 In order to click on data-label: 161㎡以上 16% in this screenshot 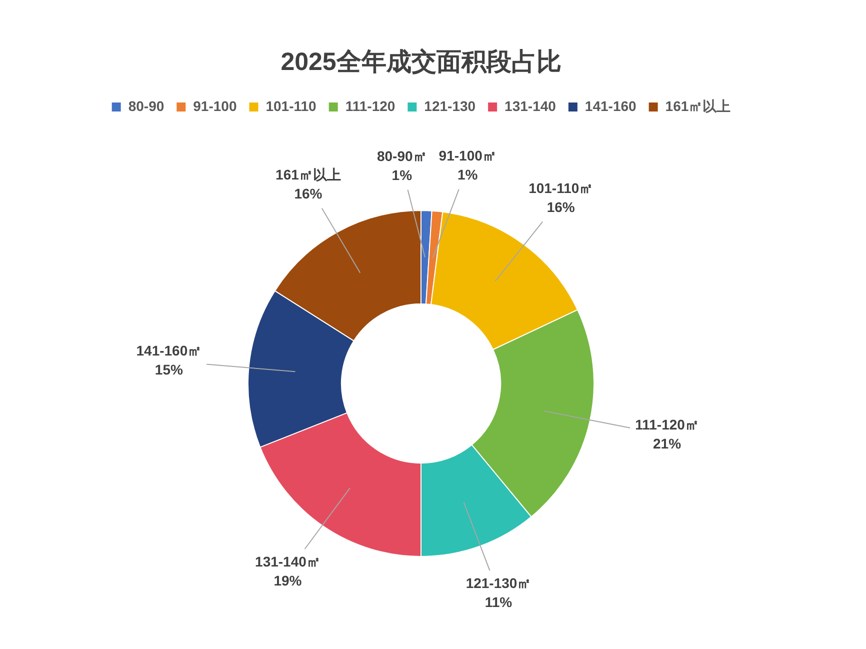, I will do `click(308, 184)`.